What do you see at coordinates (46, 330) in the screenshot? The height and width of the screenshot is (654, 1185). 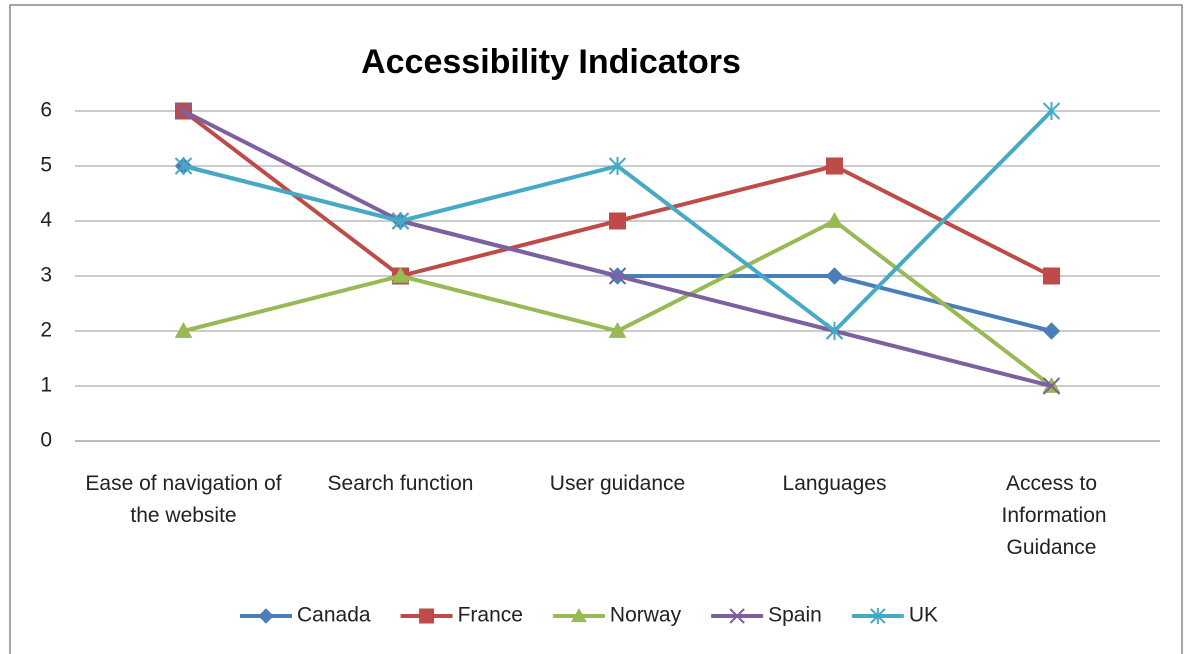 I see `y-tick-label: 2` at bounding box center [46, 330].